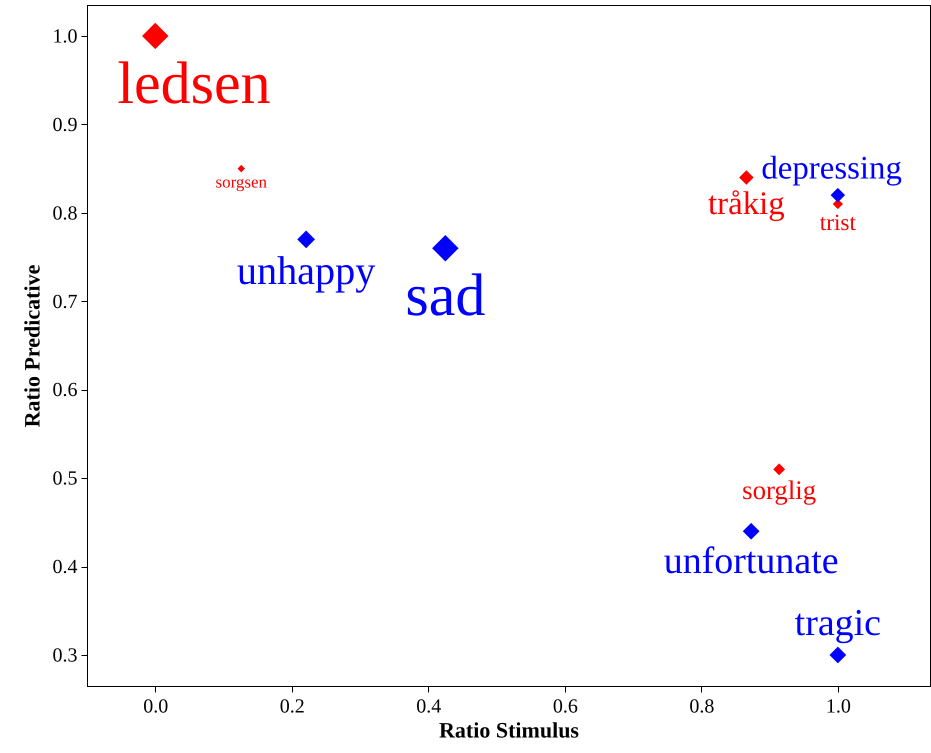 The height and width of the screenshot is (753, 931). What do you see at coordinates (306, 271) in the screenshot?
I see `annotation: unhappy` at bounding box center [306, 271].